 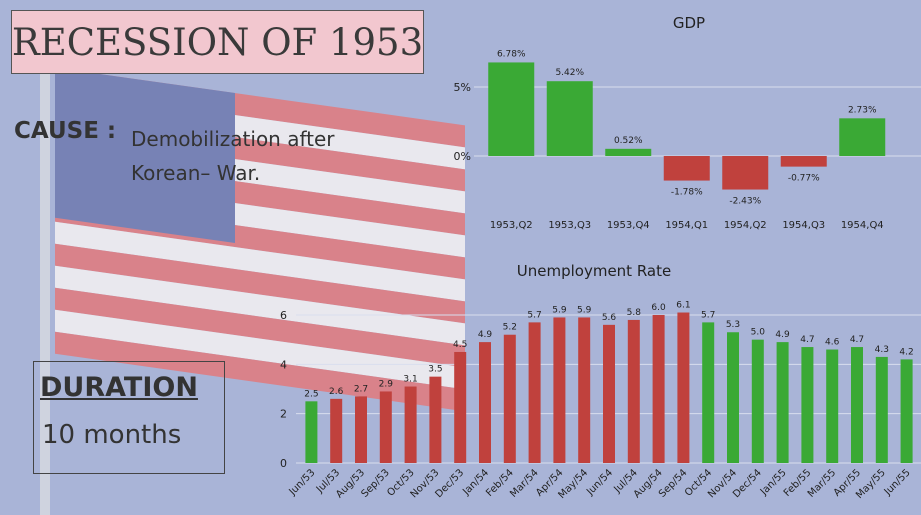 What do you see at coordinates (283, 364) in the screenshot?
I see `unemployment-y-tick-label: 4` at bounding box center [283, 364].